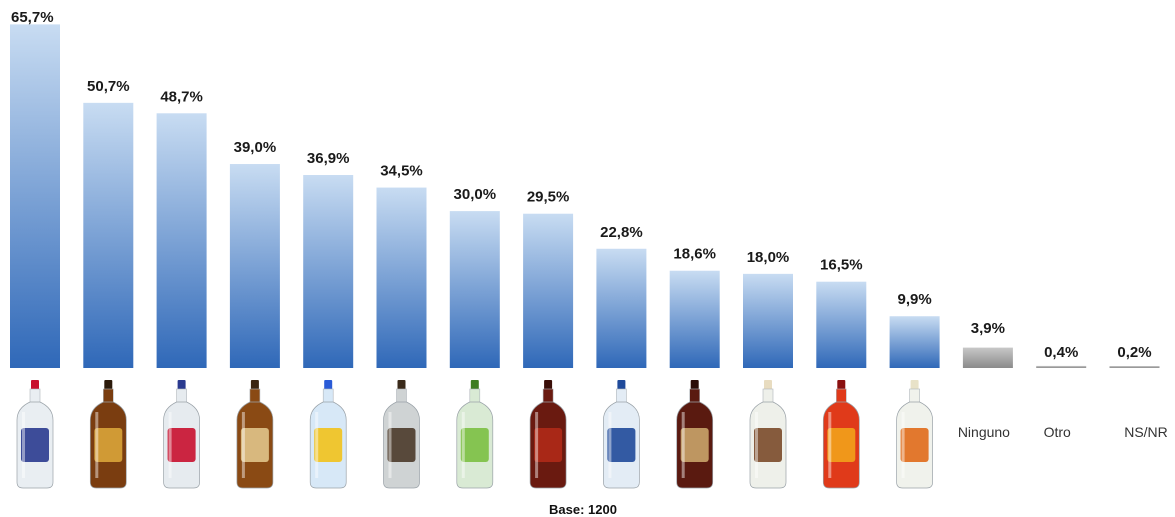 This screenshot has width=1175, height=517. What do you see at coordinates (988, 328) in the screenshot?
I see `value-label: 3,9%` at bounding box center [988, 328].